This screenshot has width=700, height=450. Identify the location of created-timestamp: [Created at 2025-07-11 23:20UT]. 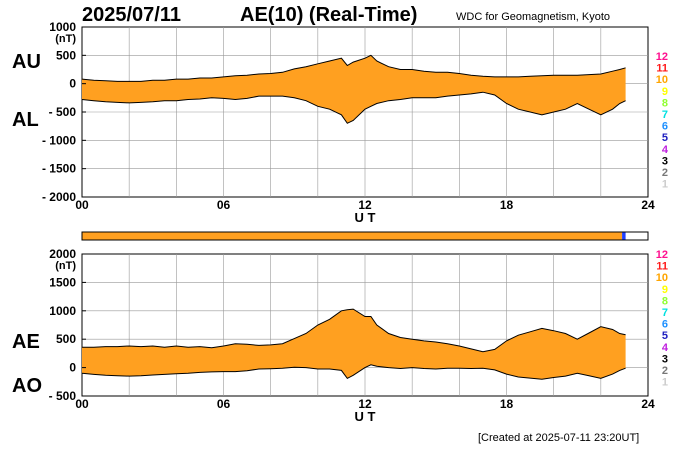
(559, 438).